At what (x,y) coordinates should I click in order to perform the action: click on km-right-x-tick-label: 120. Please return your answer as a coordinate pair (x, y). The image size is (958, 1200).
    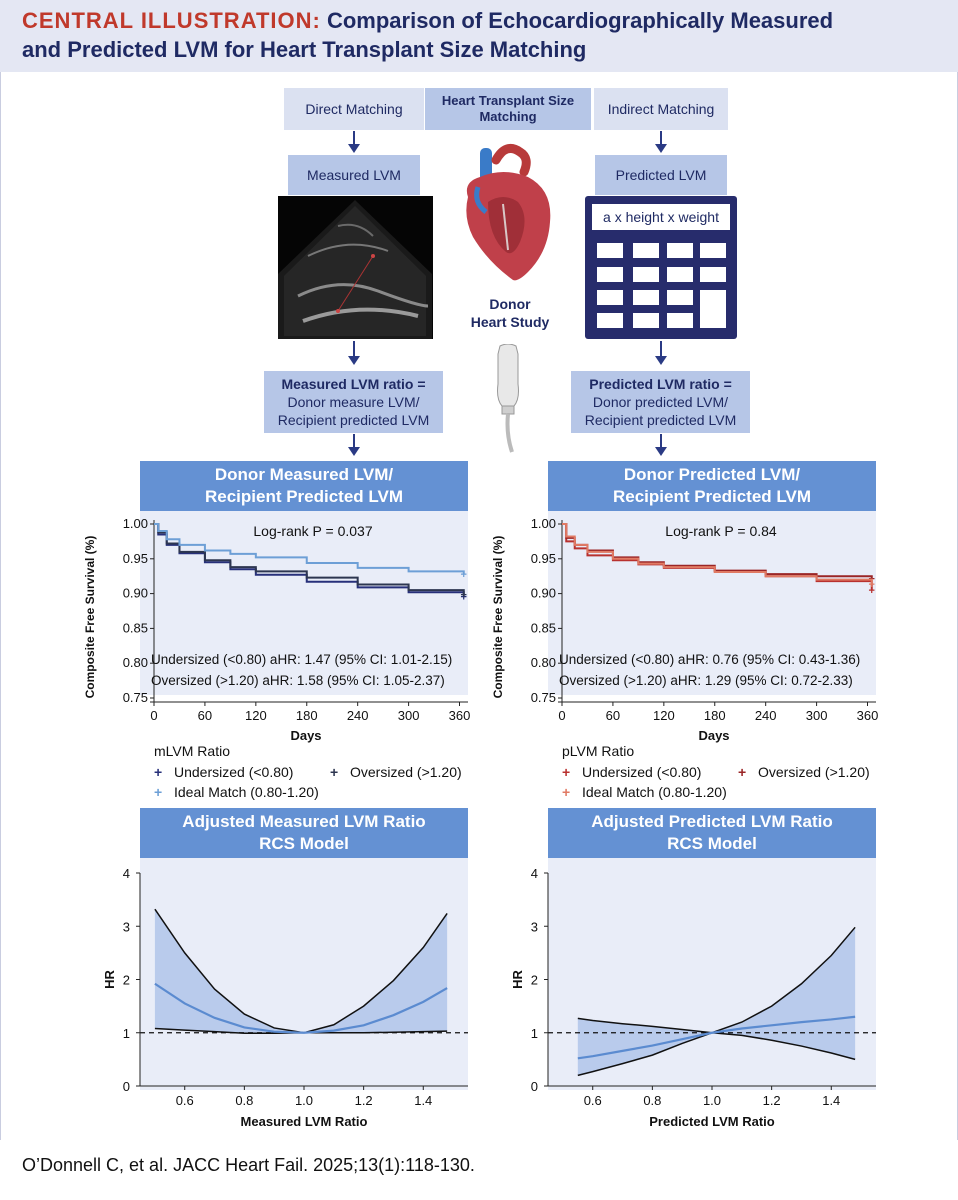
    Looking at the image, I should click on (664, 715).